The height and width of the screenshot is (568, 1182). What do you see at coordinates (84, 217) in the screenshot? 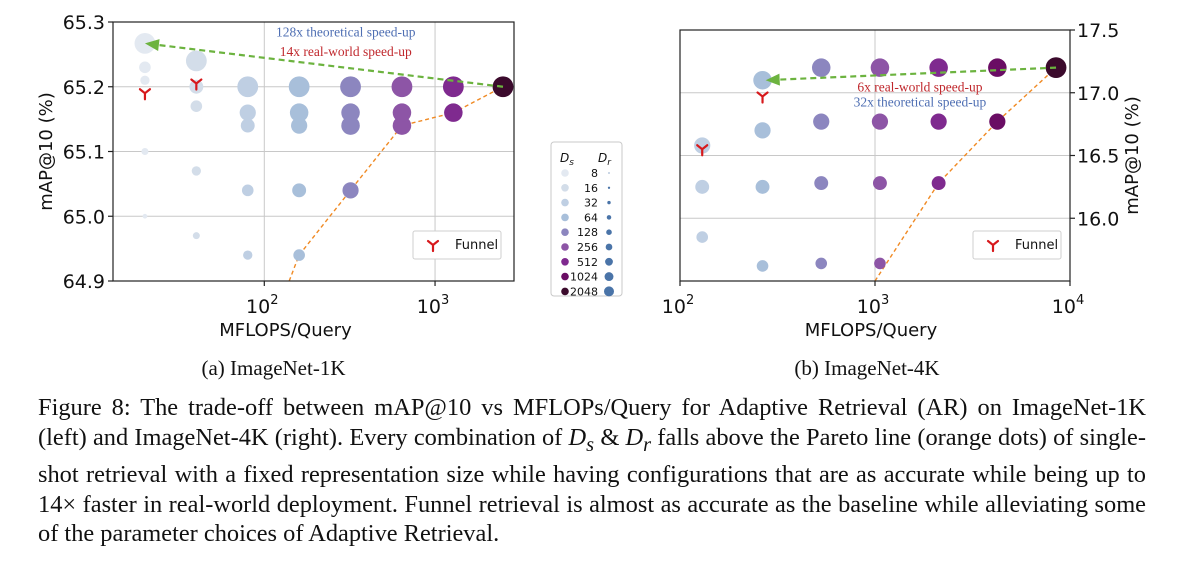
I see `y-tick-label: 65.0` at bounding box center [84, 217].